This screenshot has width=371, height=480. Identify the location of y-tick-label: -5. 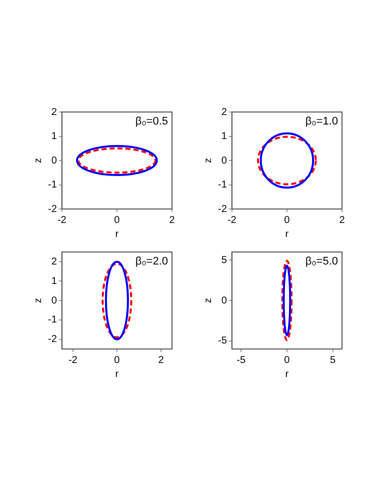
(223, 341).